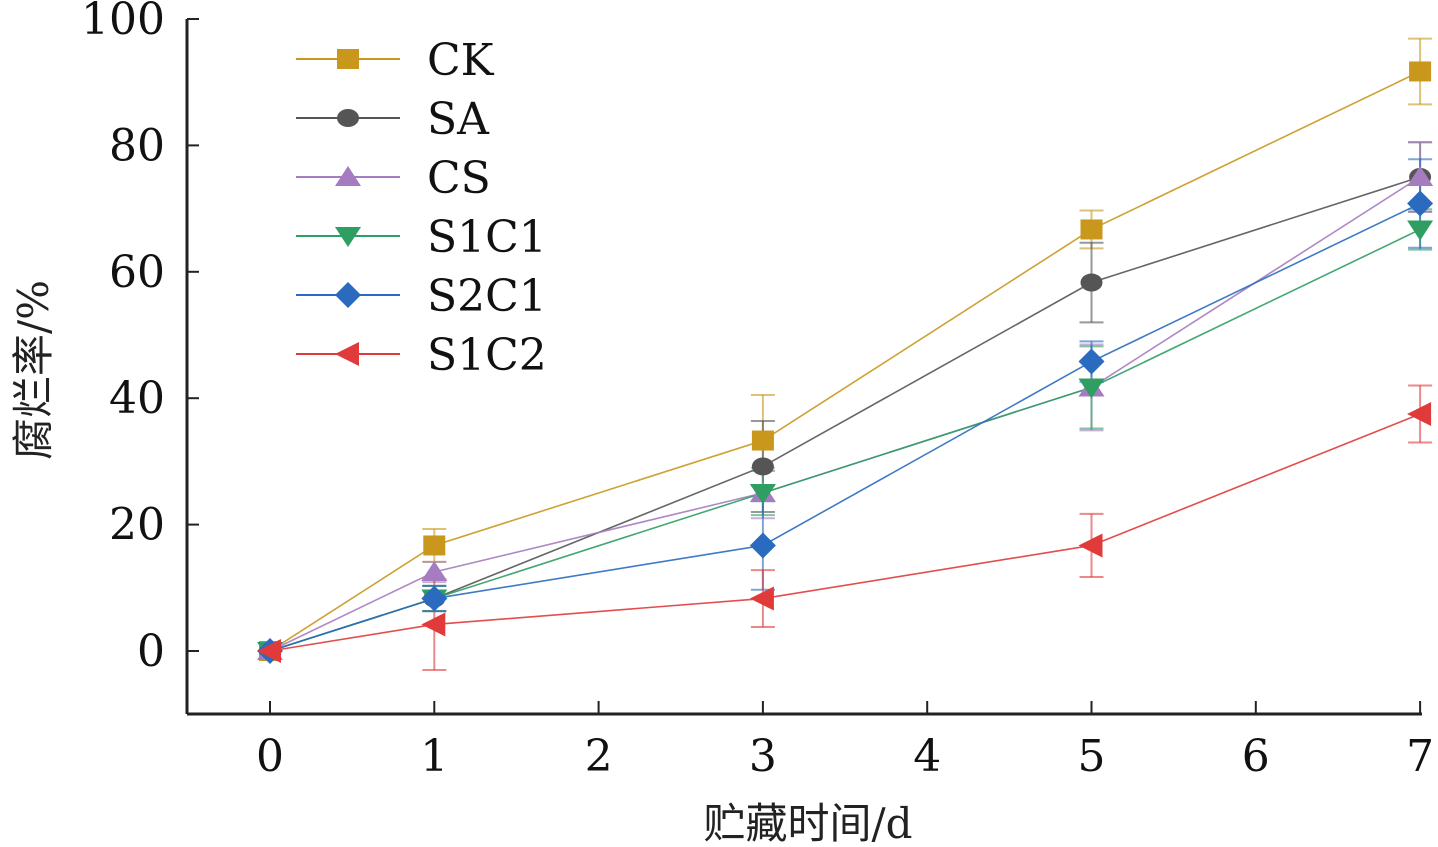 Image resolution: width=1438 pixels, height=847 pixels. What do you see at coordinates (1256, 756) in the screenshot?
I see `x-tick-label: 6` at bounding box center [1256, 756].